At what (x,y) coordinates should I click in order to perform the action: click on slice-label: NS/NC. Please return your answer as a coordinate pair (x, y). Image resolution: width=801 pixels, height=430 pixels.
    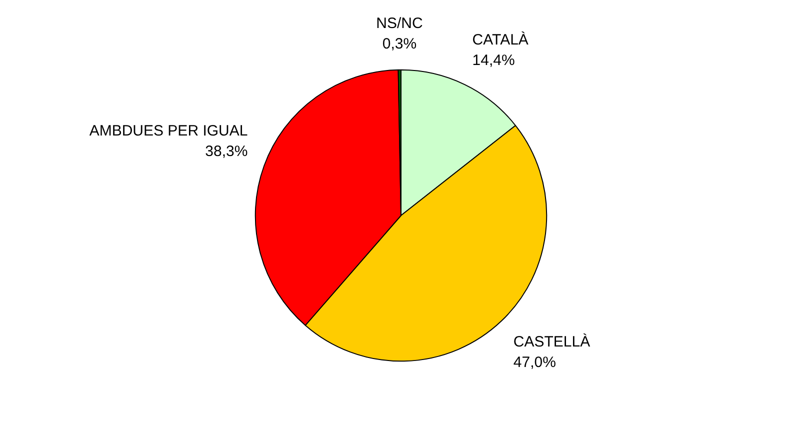
    Looking at the image, I should click on (399, 23).